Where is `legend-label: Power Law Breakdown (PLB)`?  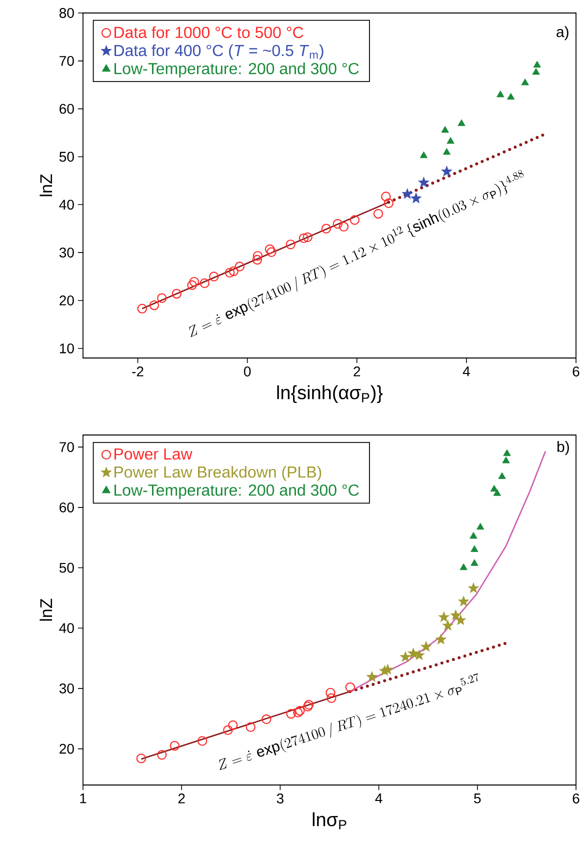
legend-label: Power Law Breakdown (PLB) is located at coordinates (218, 473).